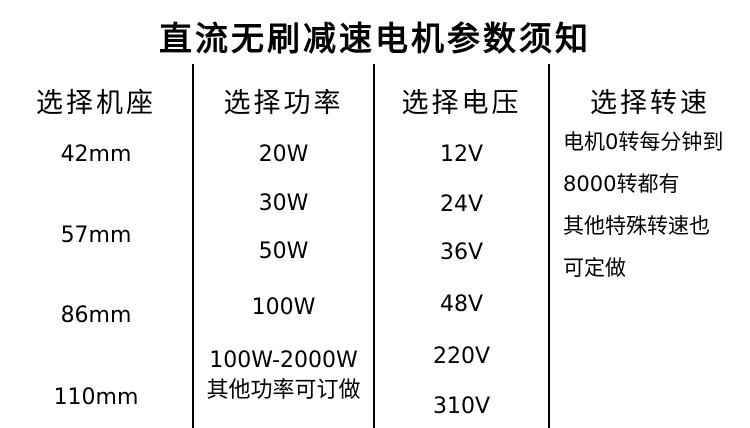 The image size is (750, 428). Describe the element at coordinates (655, 205) in the screenshot. I see `speed-note: 电机0转每分钟到 8000转都有 其他特殊转速也 可定做` at that location.